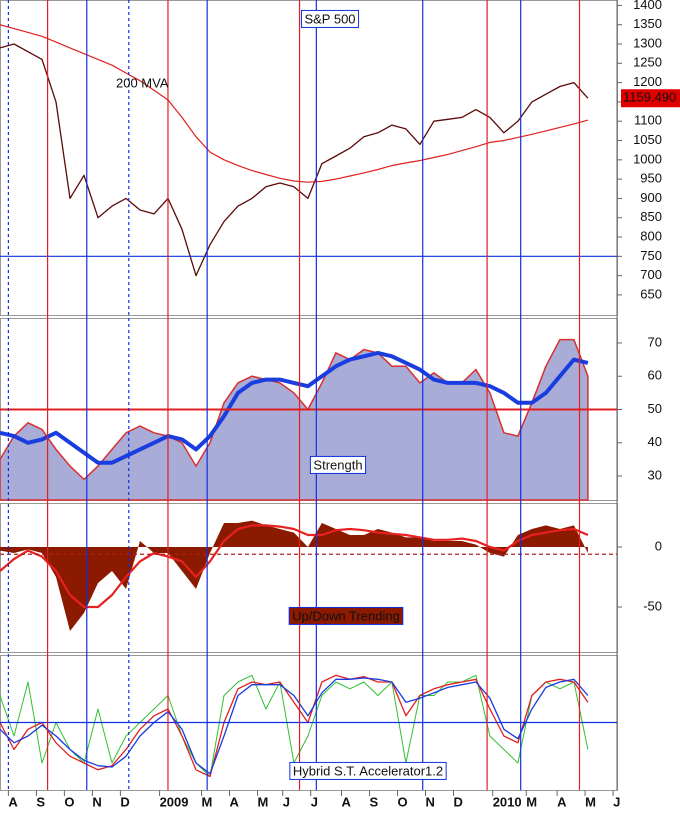 This screenshot has width=680, height=816. What do you see at coordinates (651, 255) in the screenshot?
I see `y-tick-label: 750` at bounding box center [651, 255].